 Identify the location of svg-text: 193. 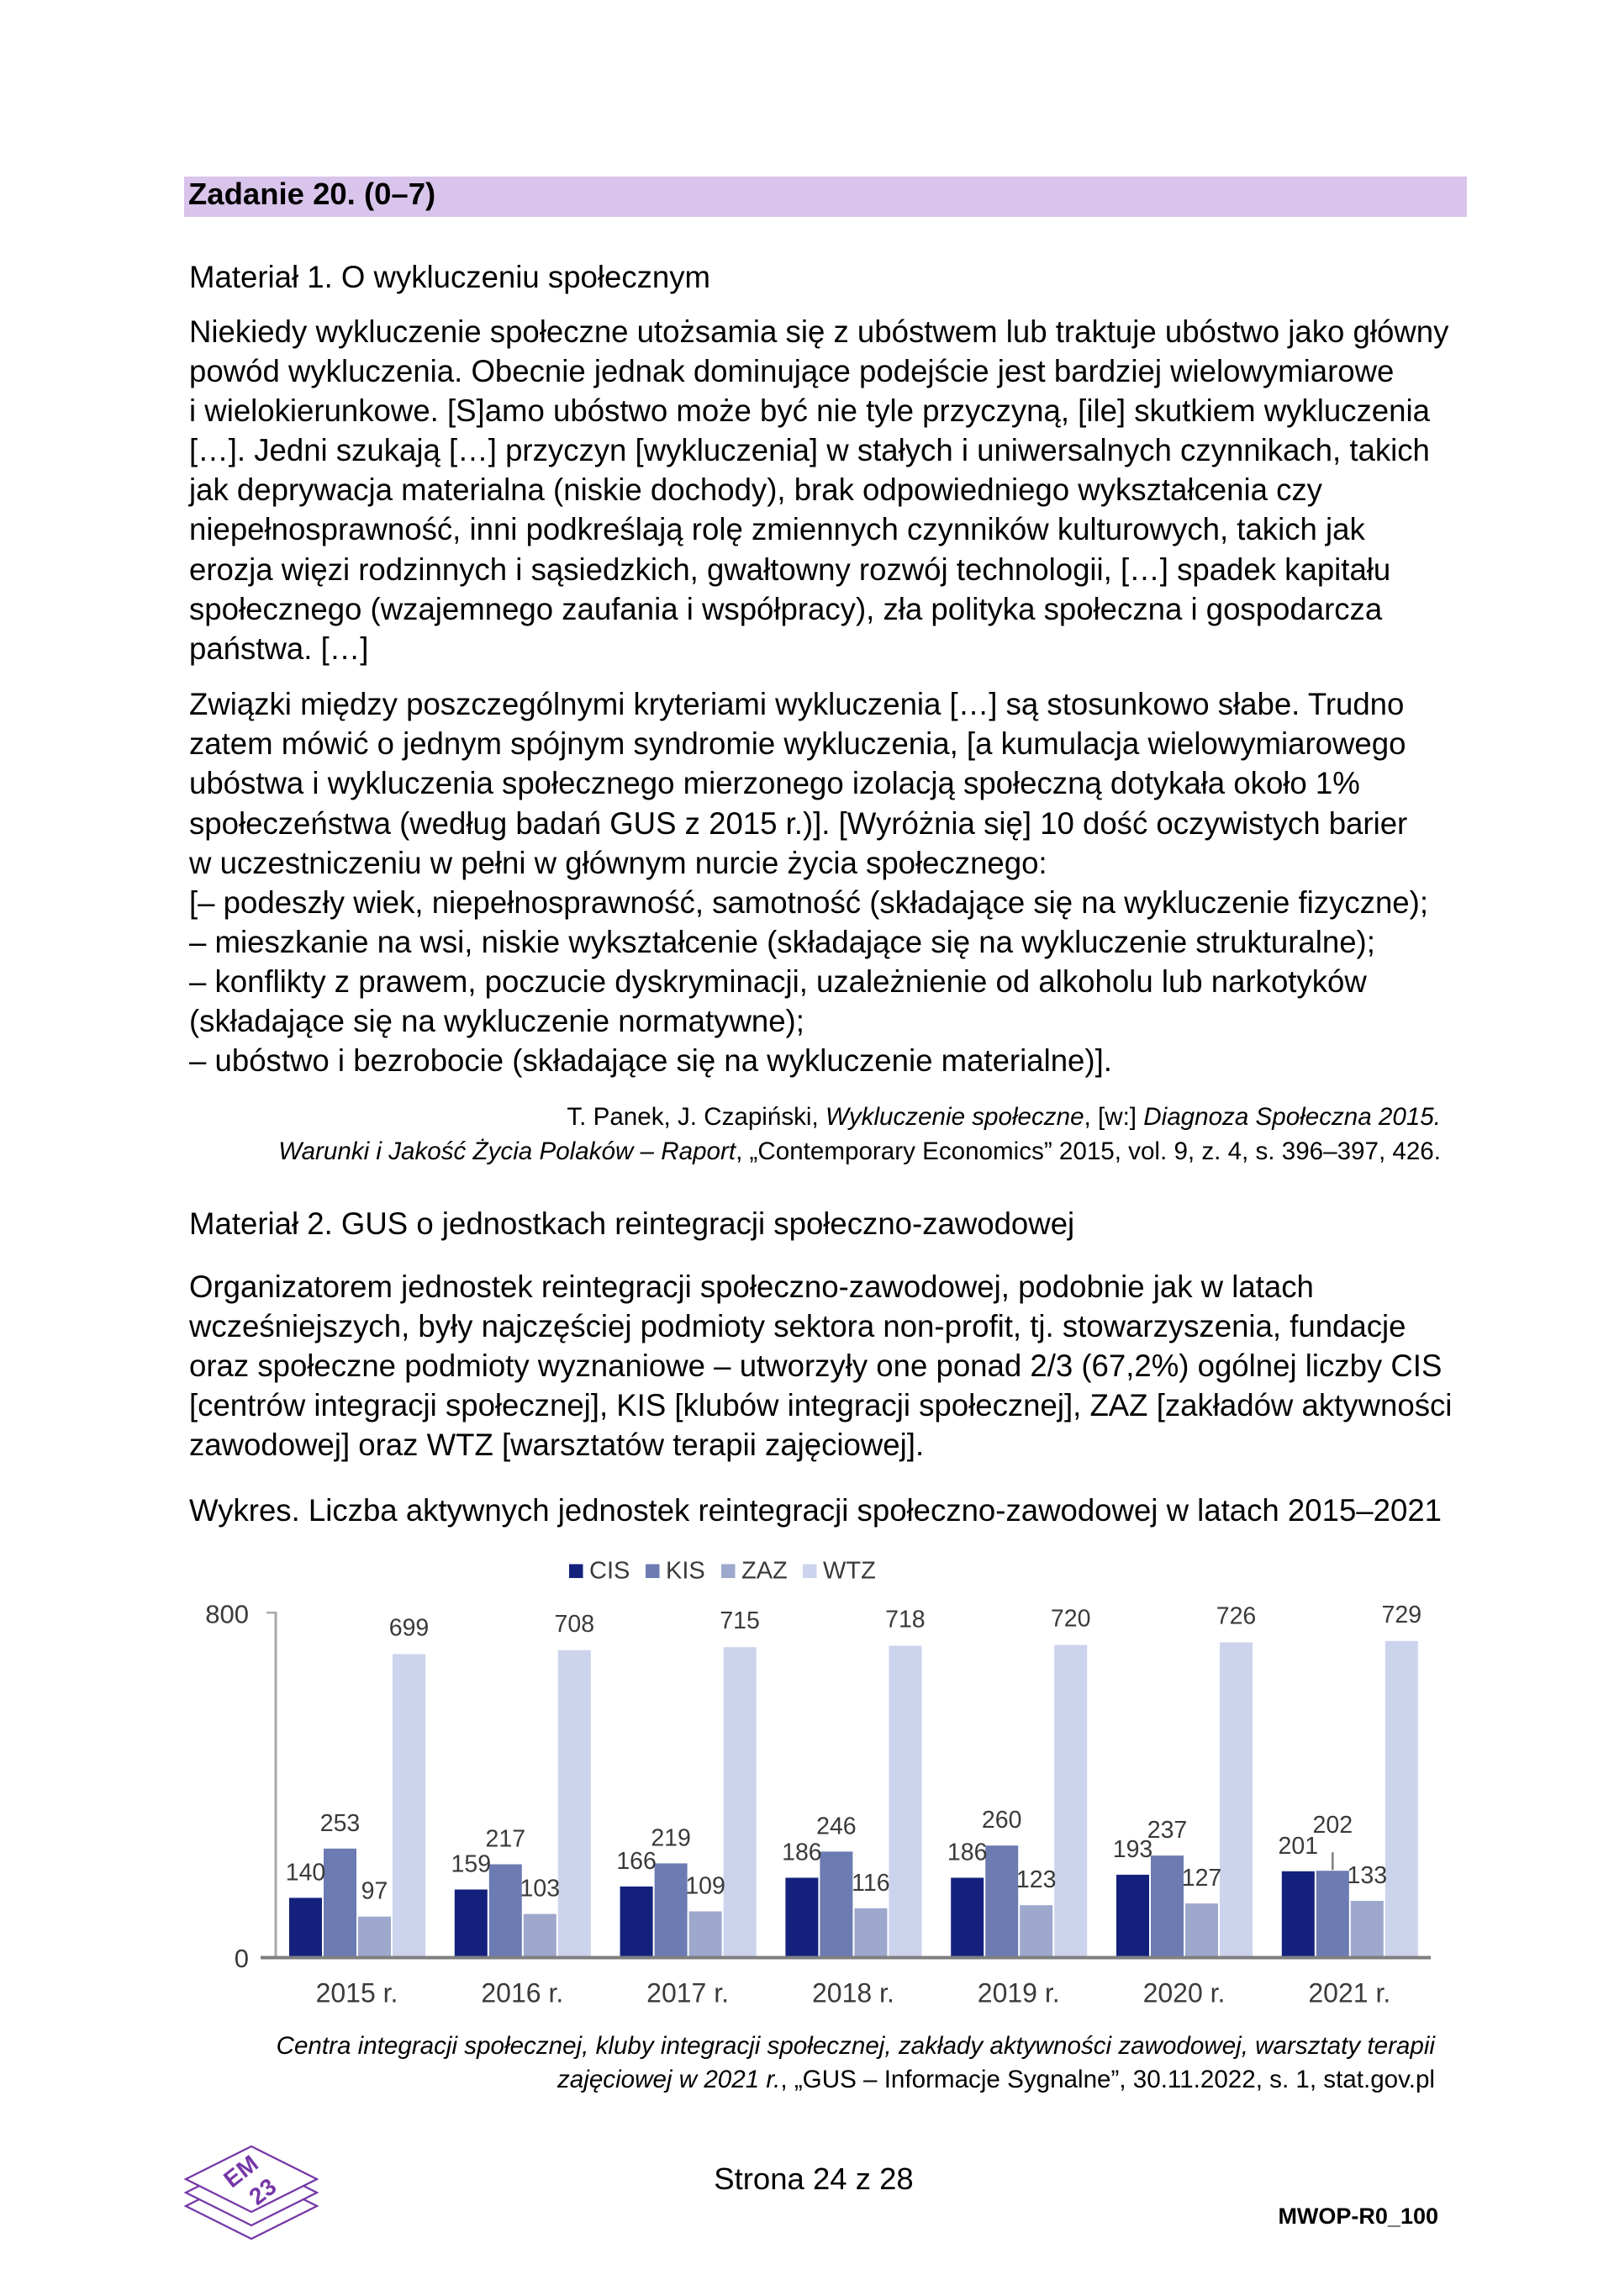
(1133, 1850).